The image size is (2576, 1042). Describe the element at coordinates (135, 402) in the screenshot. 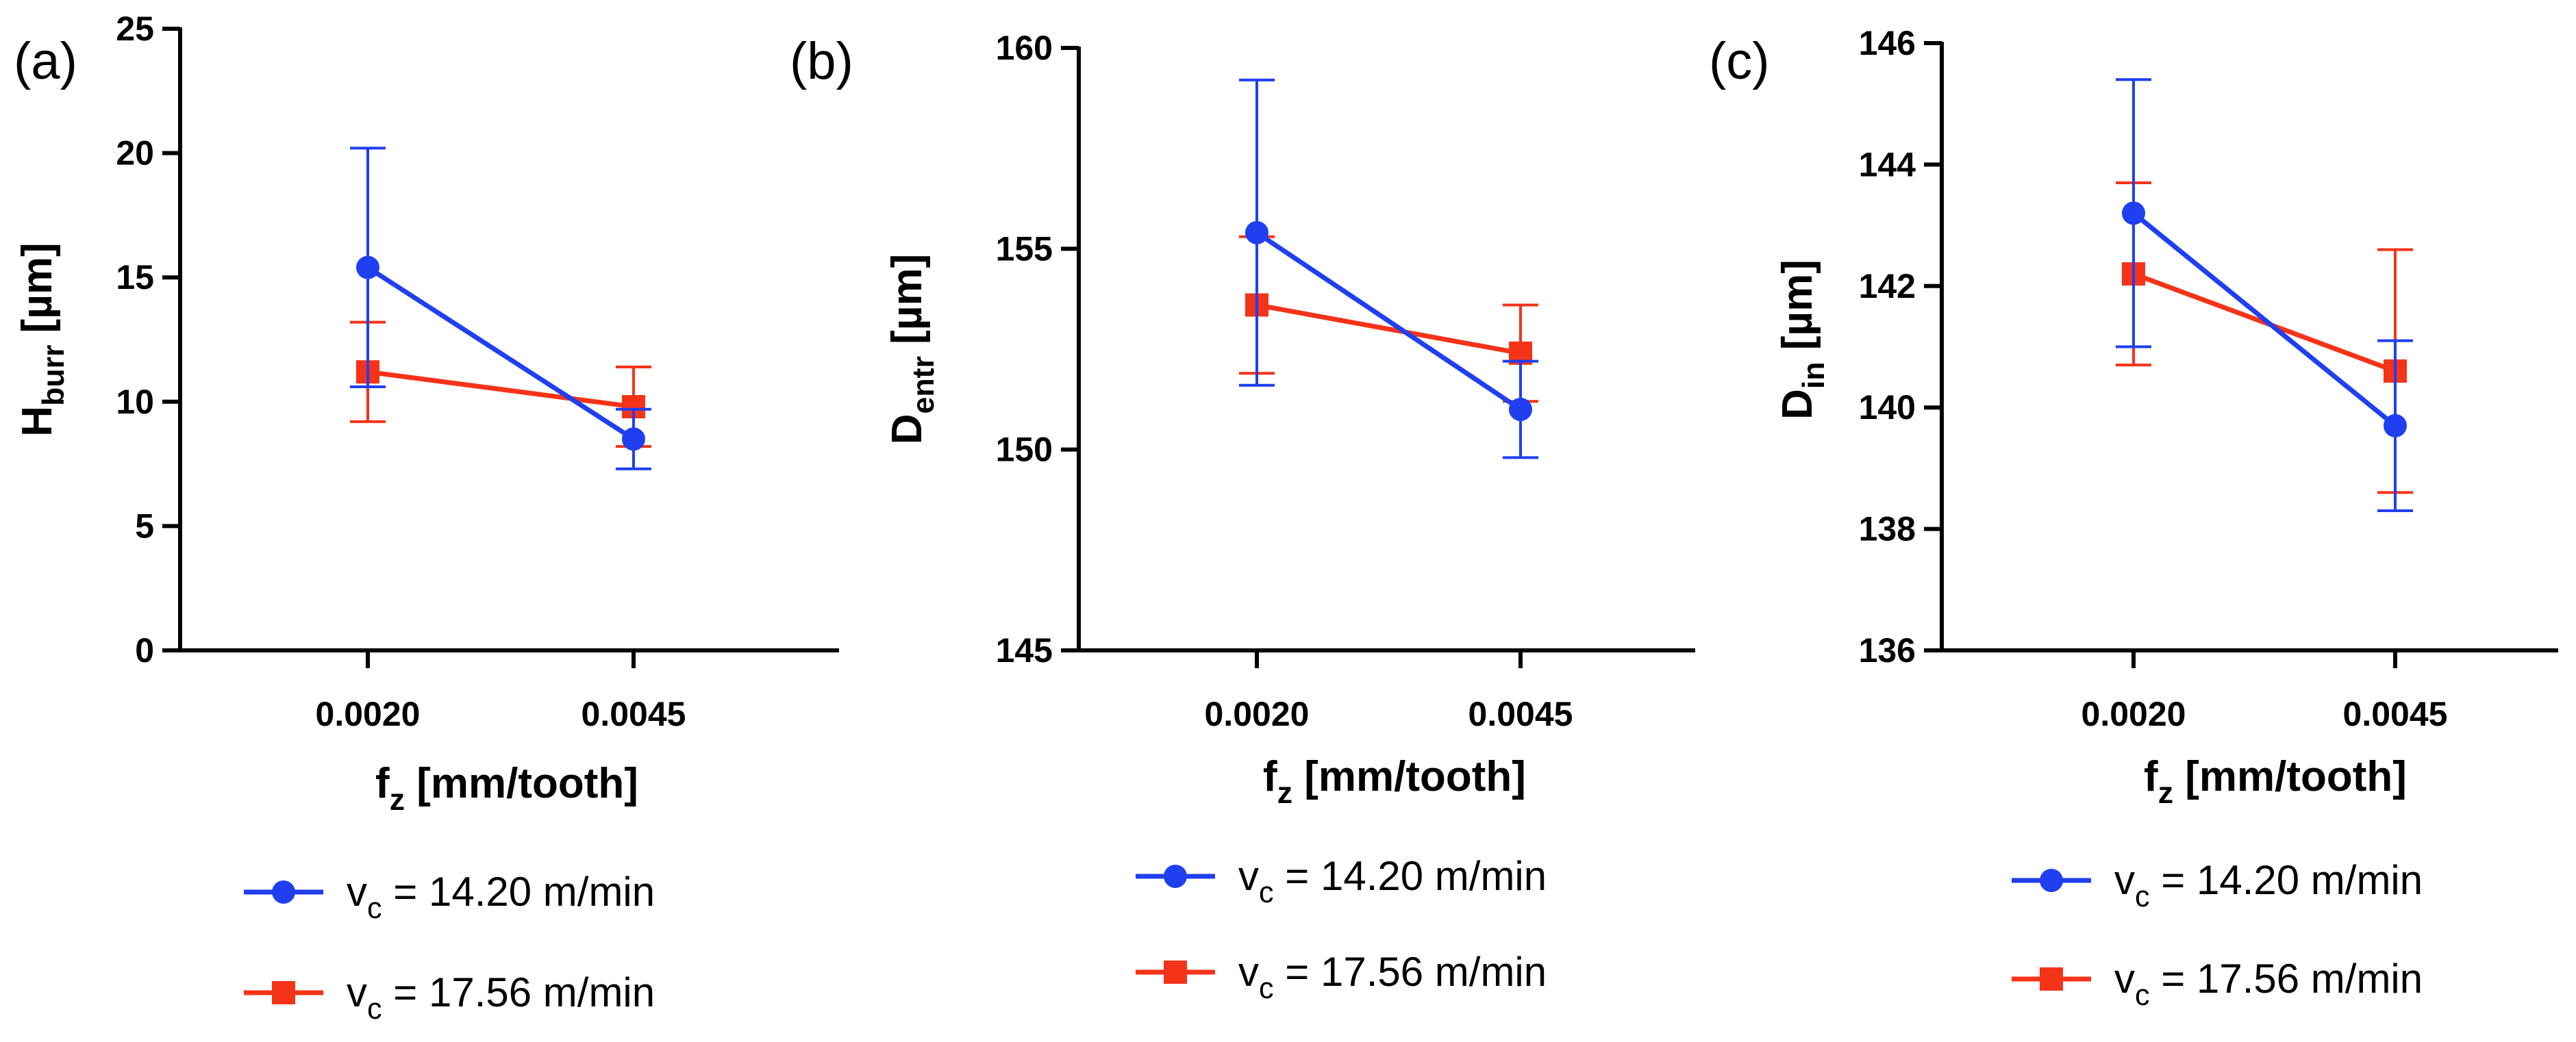

I see `y-tick-label: 10` at that location.